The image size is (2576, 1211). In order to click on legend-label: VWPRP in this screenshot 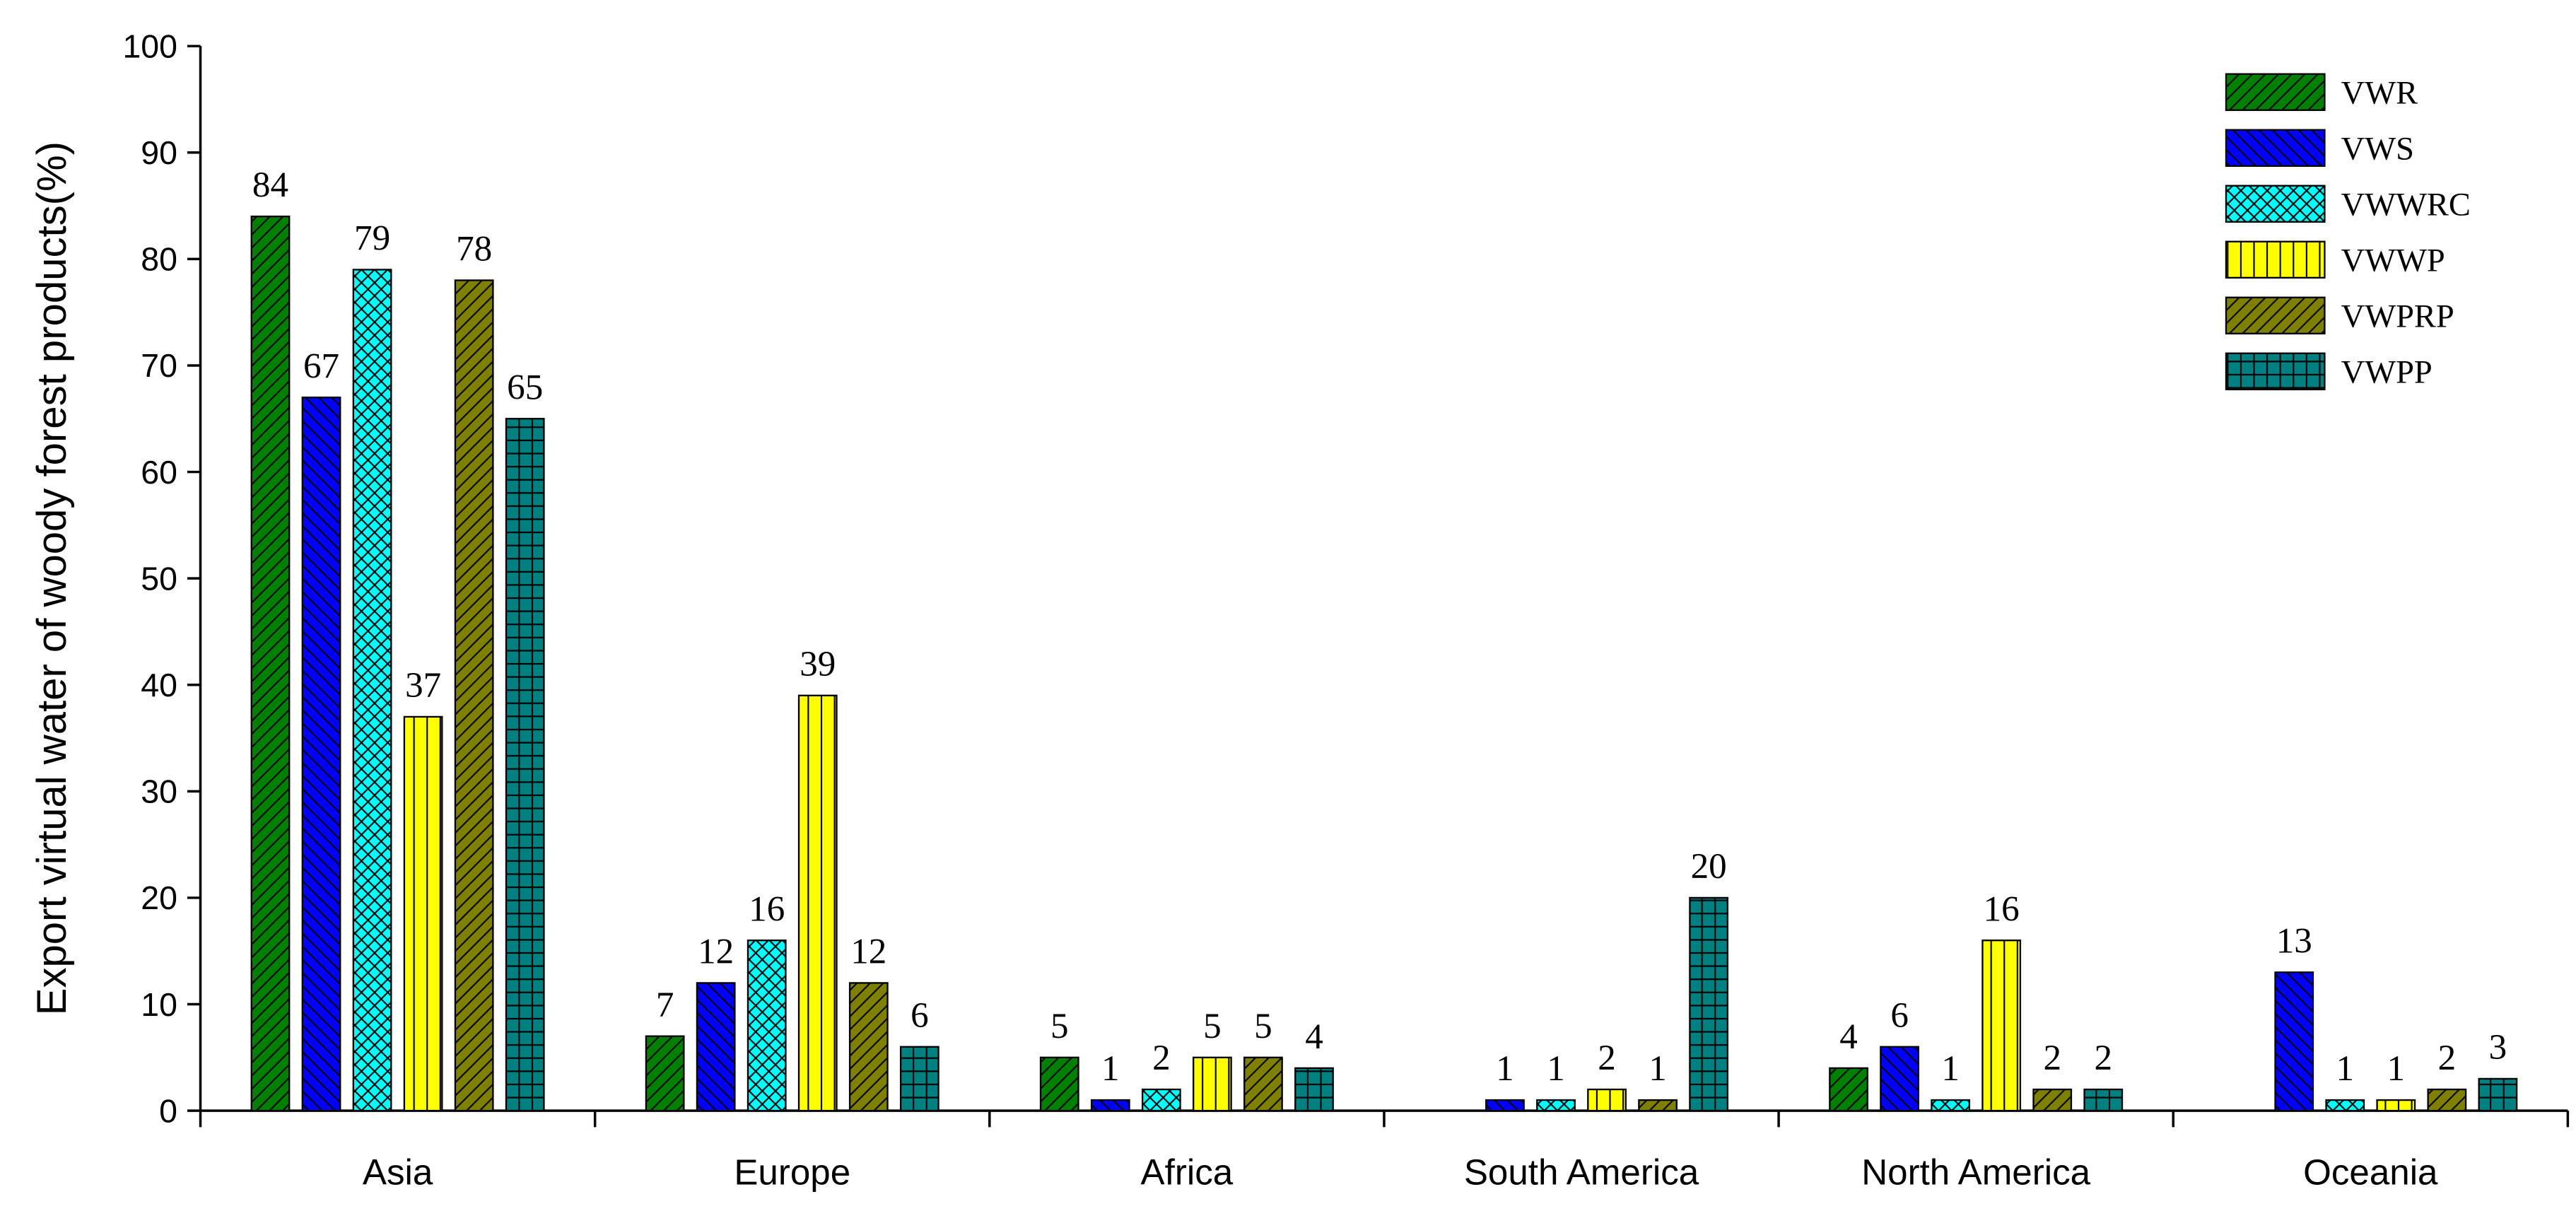, I will do `click(2398, 317)`.